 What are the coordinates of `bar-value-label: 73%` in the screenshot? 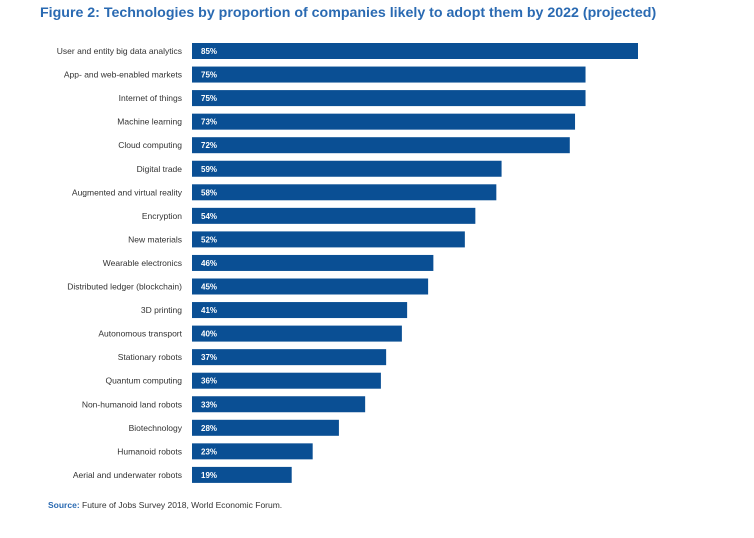 It's located at (209, 122).